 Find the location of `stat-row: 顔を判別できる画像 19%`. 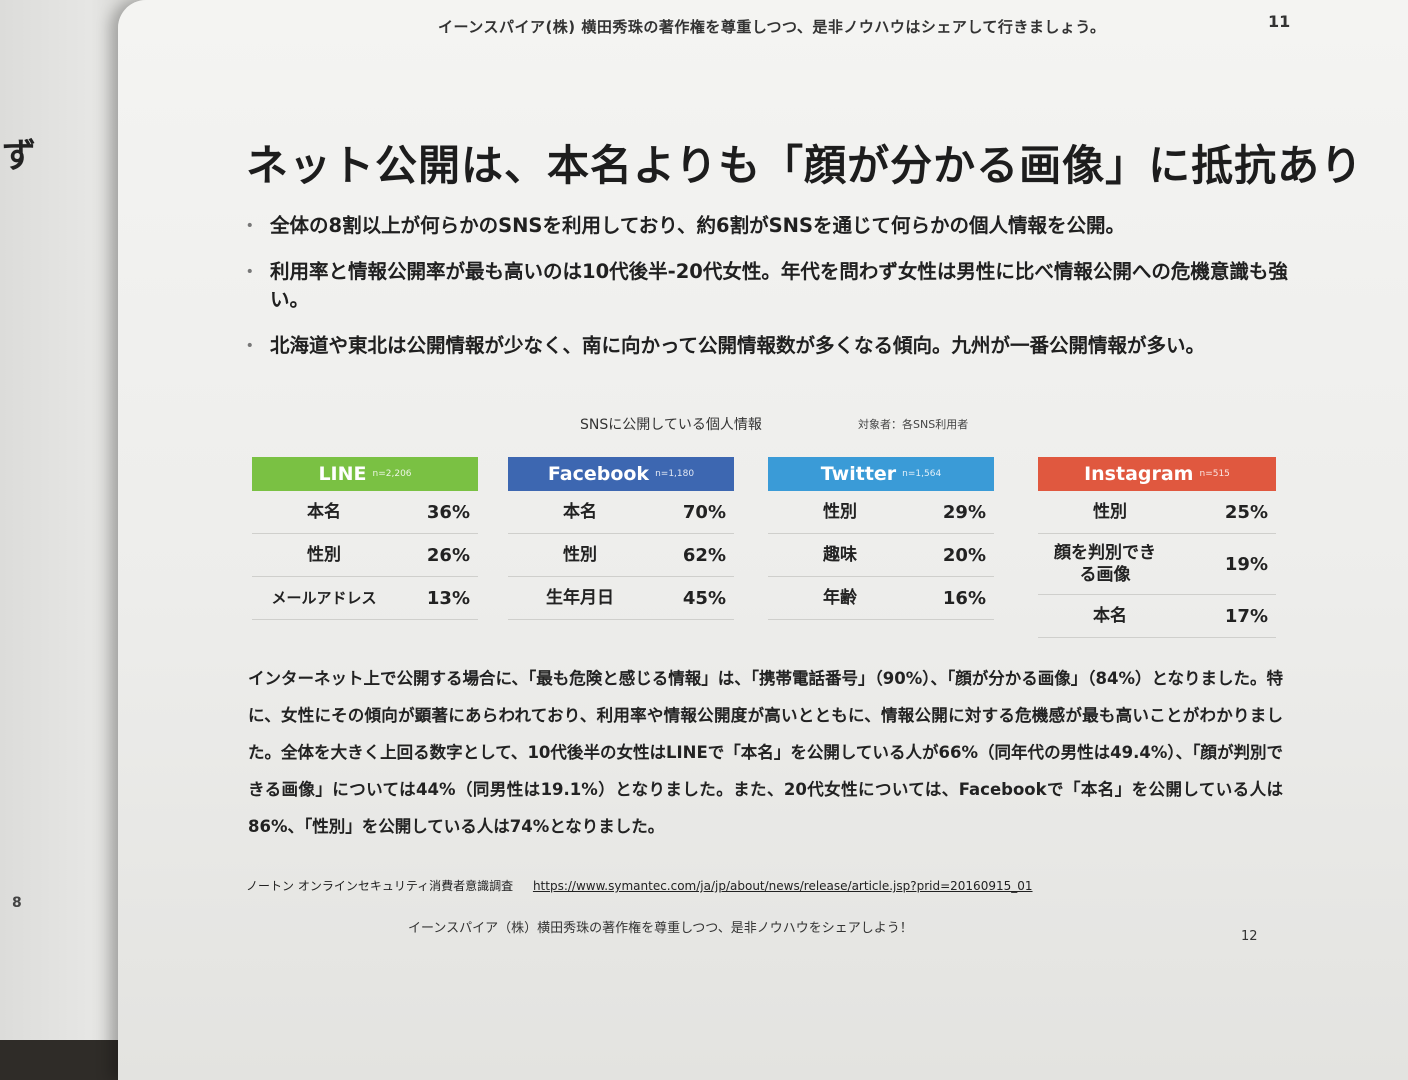

stat-row: 顔を判別できる画像 19% is located at coordinates (1157, 564).